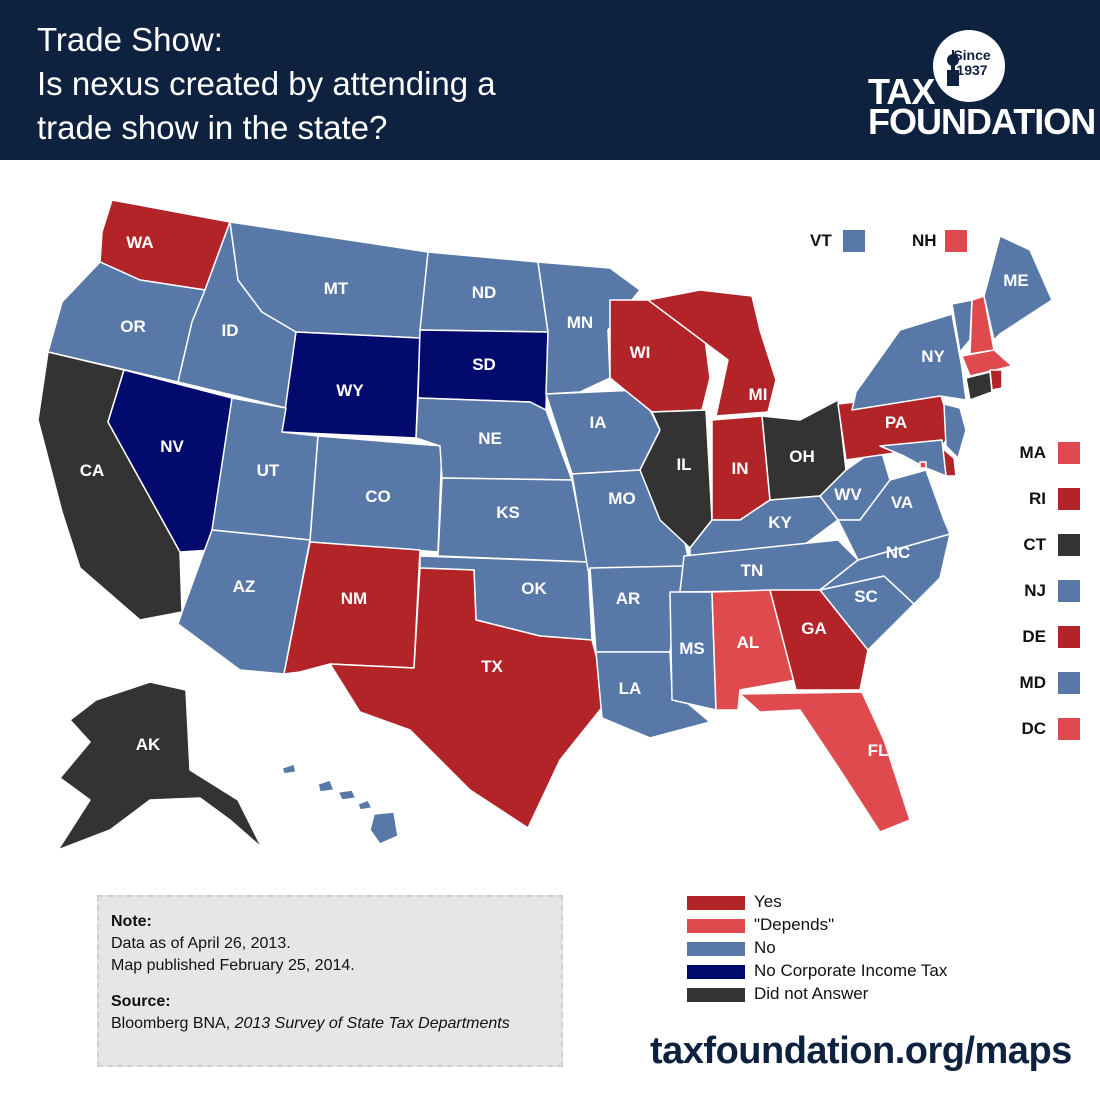 Image resolution: width=1100 pixels, height=1100 pixels. Describe the element at coordinates (233, 965) in the screenshot. I see `note-line-2: Map published February 25, 2014.` at that location.